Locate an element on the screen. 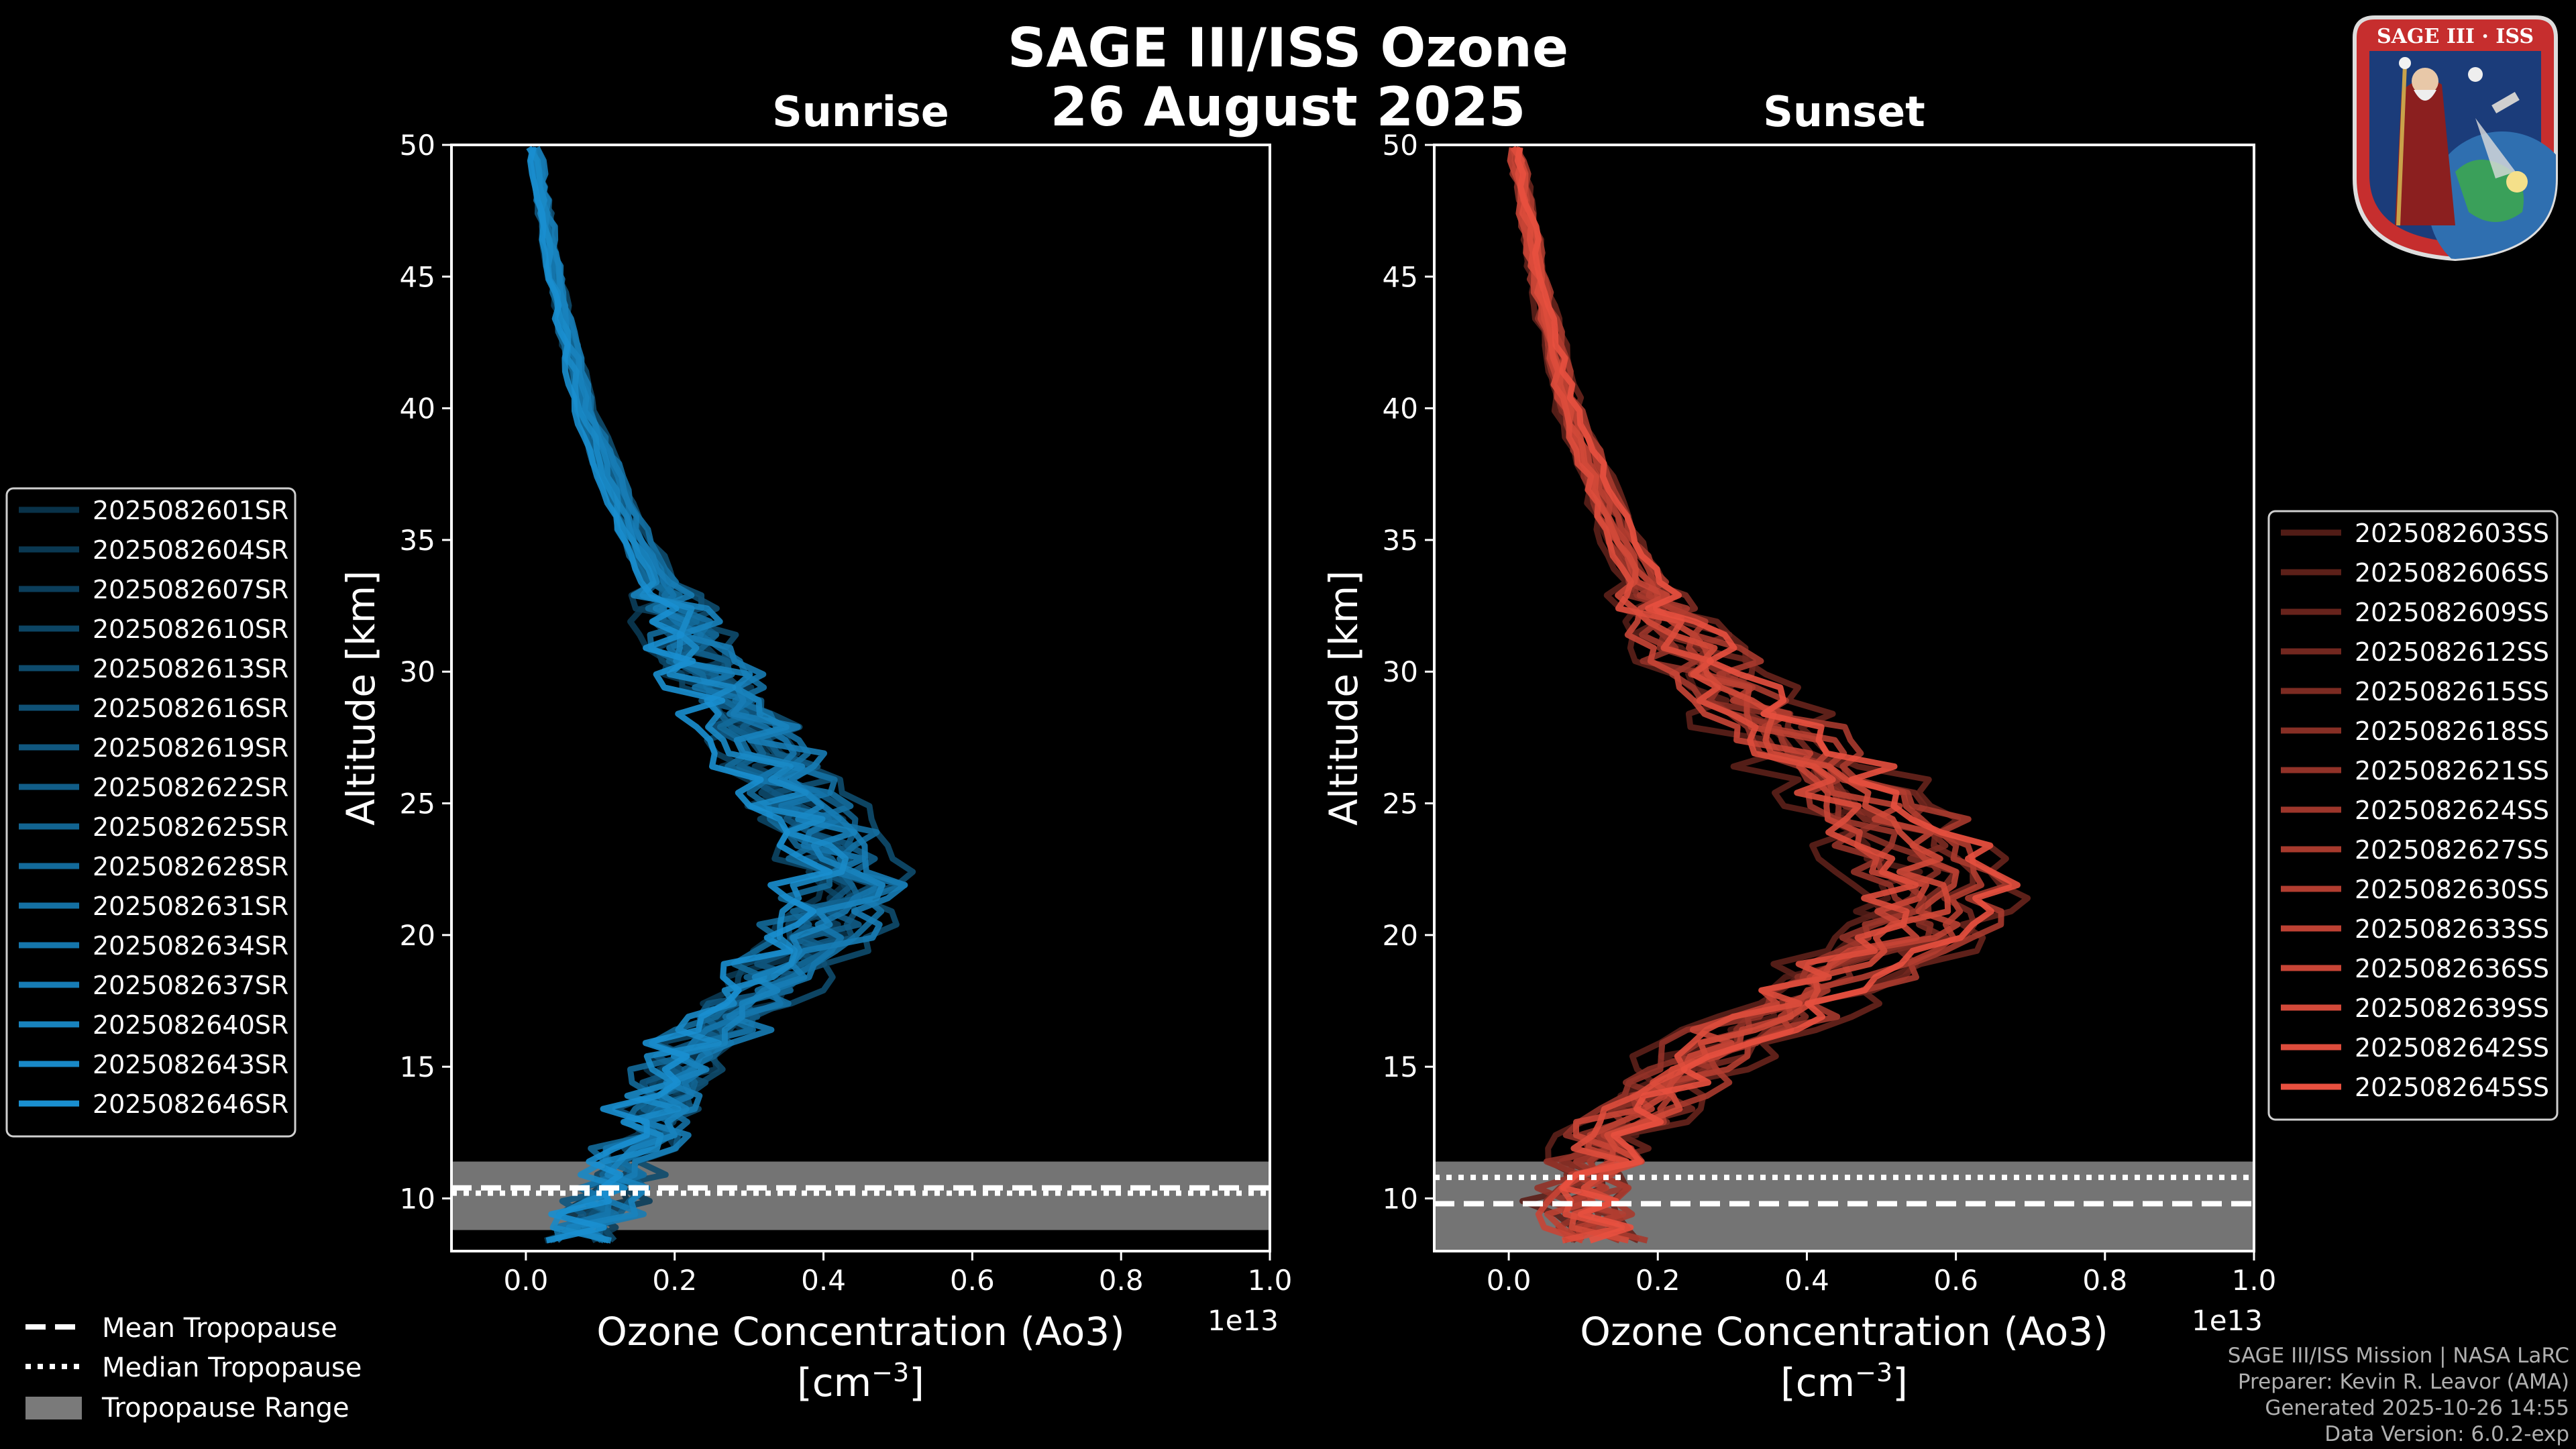 The width and height of the screenshot is (2576, 1449). sunrise-legend-label: 2025082622SR is located at coordinates (190, 787).